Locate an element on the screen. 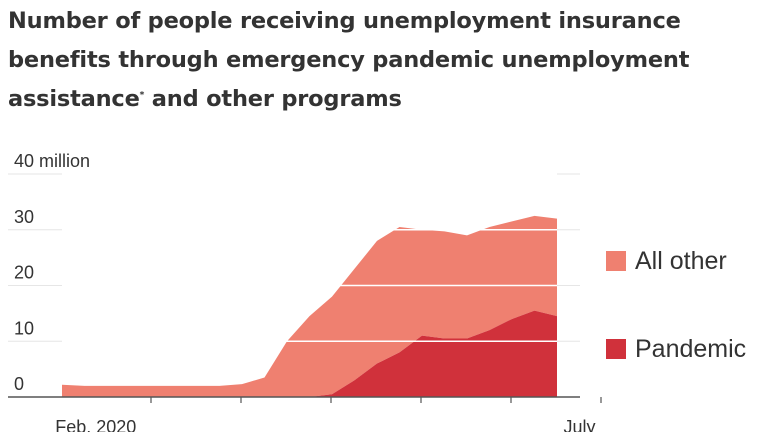  legend-label-all-other: All other is located at coordinates (681, 260).